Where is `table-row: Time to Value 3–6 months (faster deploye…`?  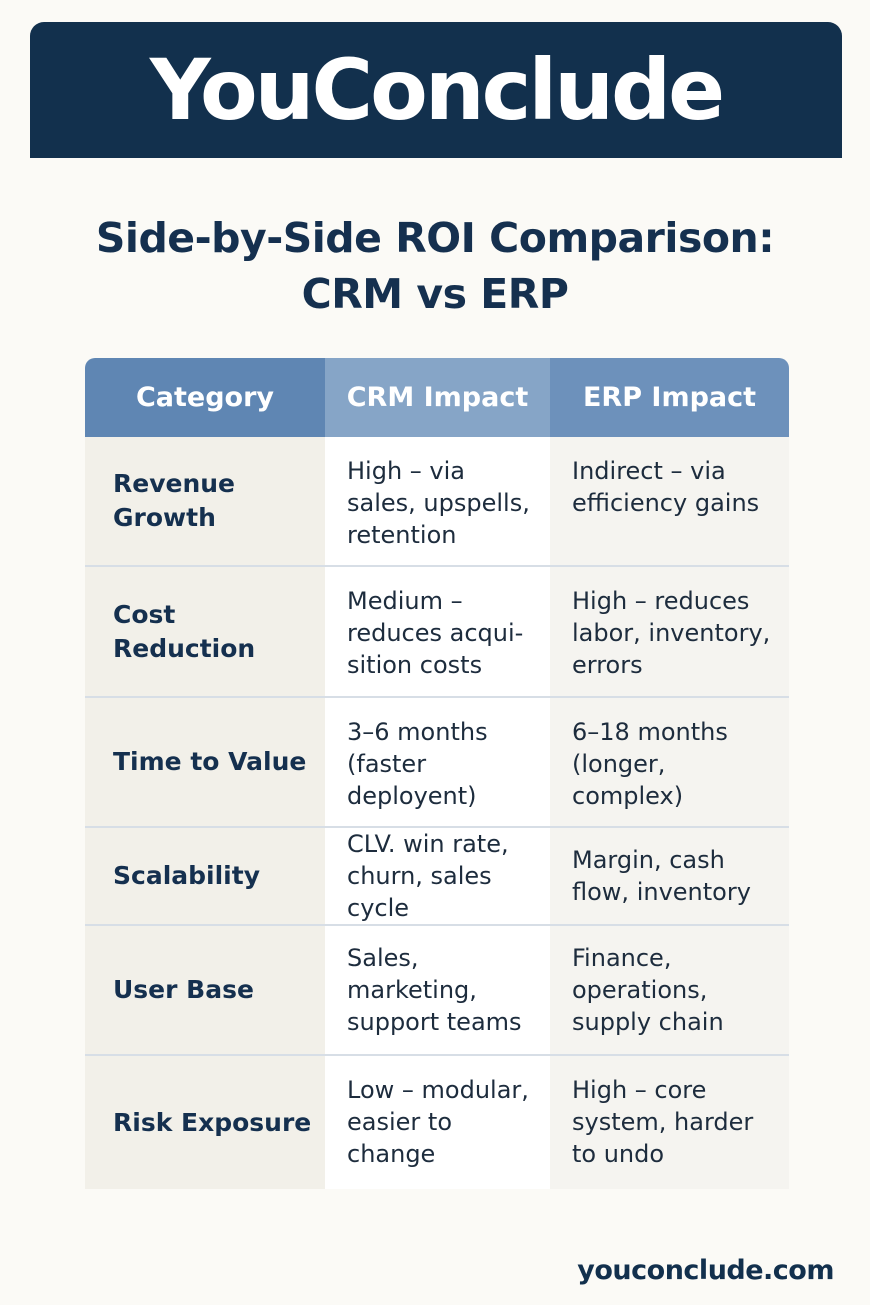
table-row: Time to Value 3–6 months (faster deploye… is located at coordinates (437, 762).